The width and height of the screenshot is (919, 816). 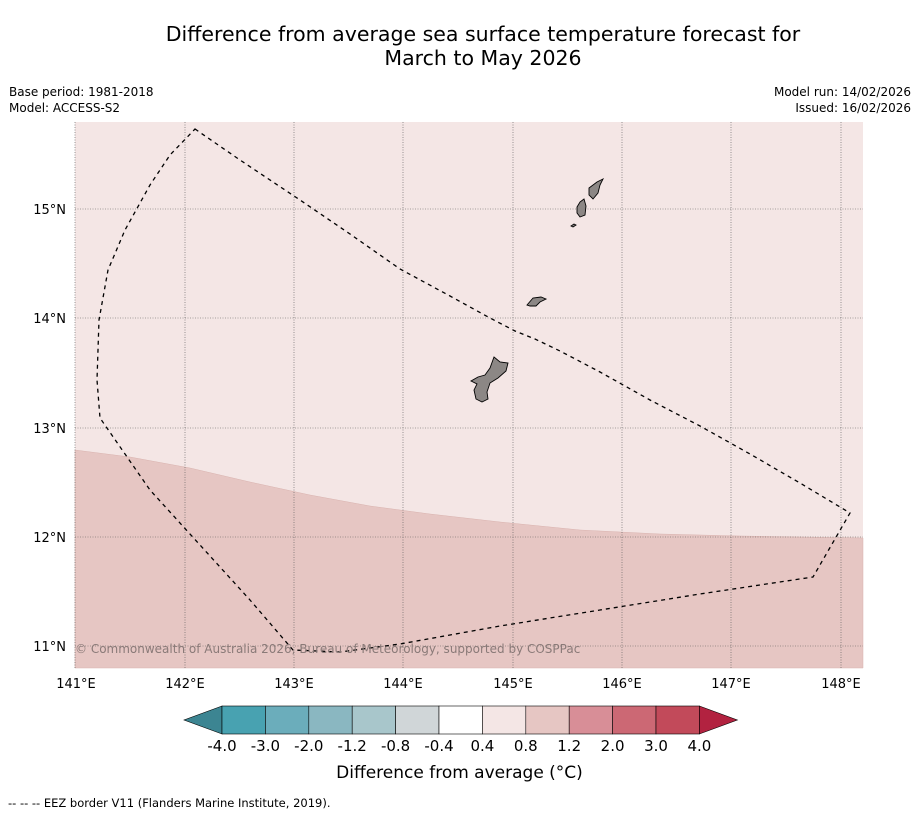 What do you see at coordinates (513, 684) in the screenshot?
I see `lon-tick-label: 145°E` at bounding box center [513, 684].